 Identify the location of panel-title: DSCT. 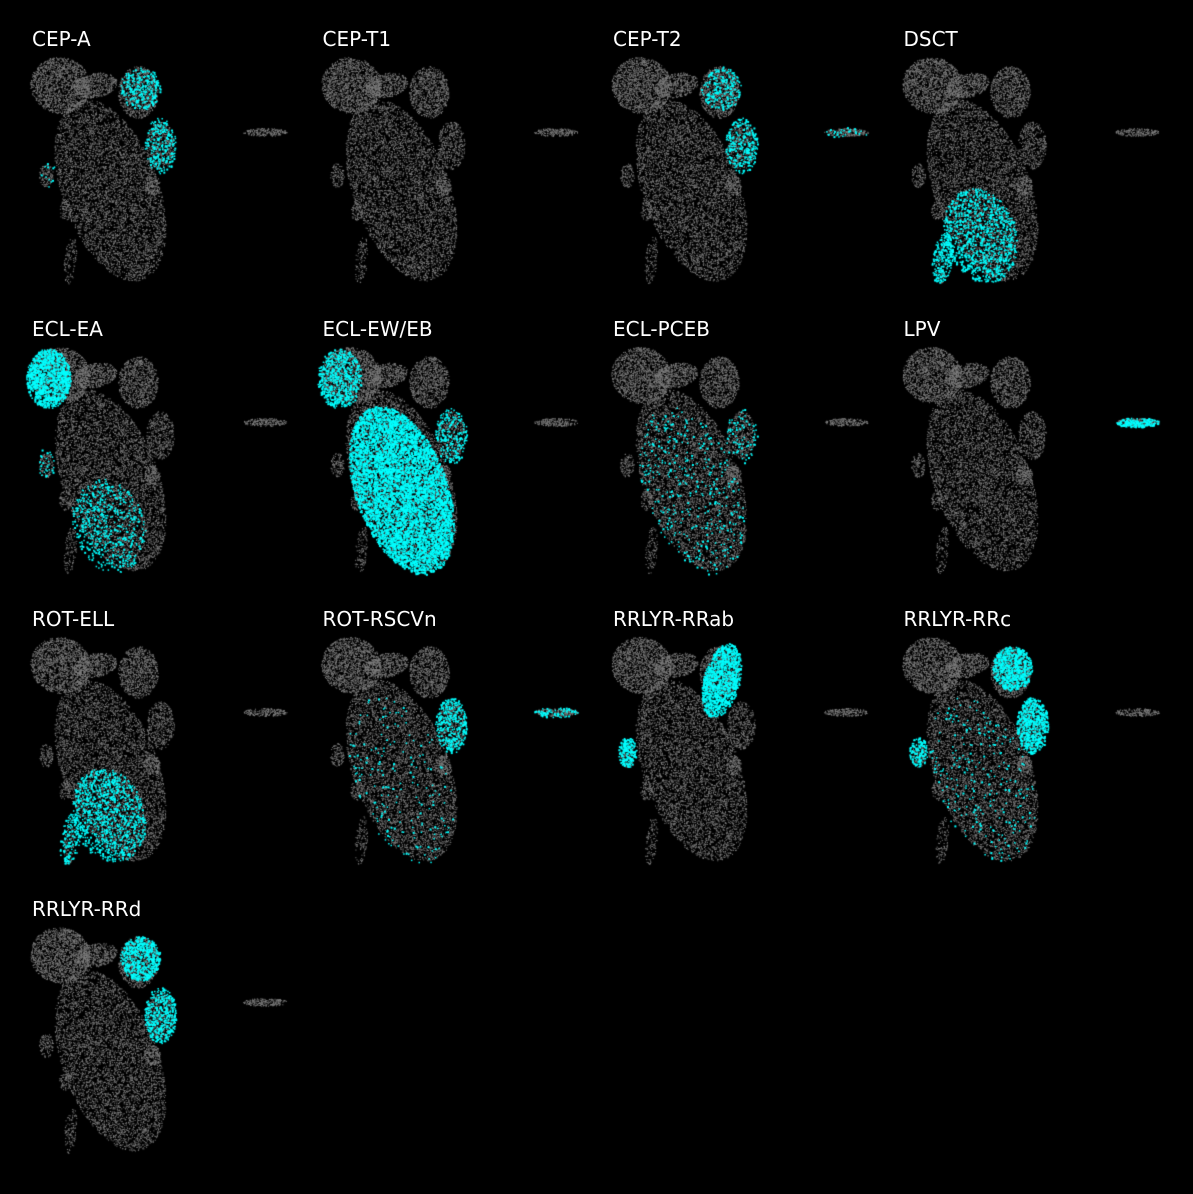
(930, 39).